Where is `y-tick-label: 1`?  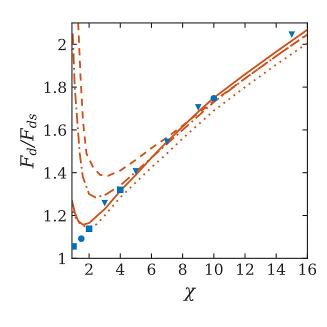
y-tick-label: 1 is located at coordinates (62, 258).